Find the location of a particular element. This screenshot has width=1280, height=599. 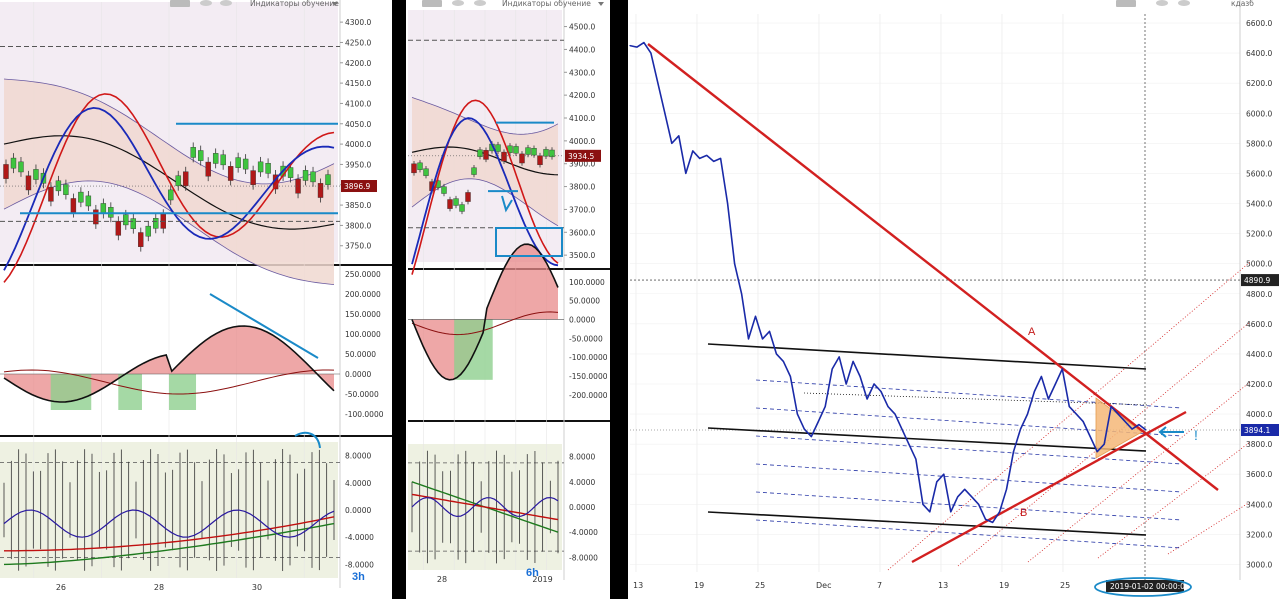

red-average-line is located at coordinates (169, 188).